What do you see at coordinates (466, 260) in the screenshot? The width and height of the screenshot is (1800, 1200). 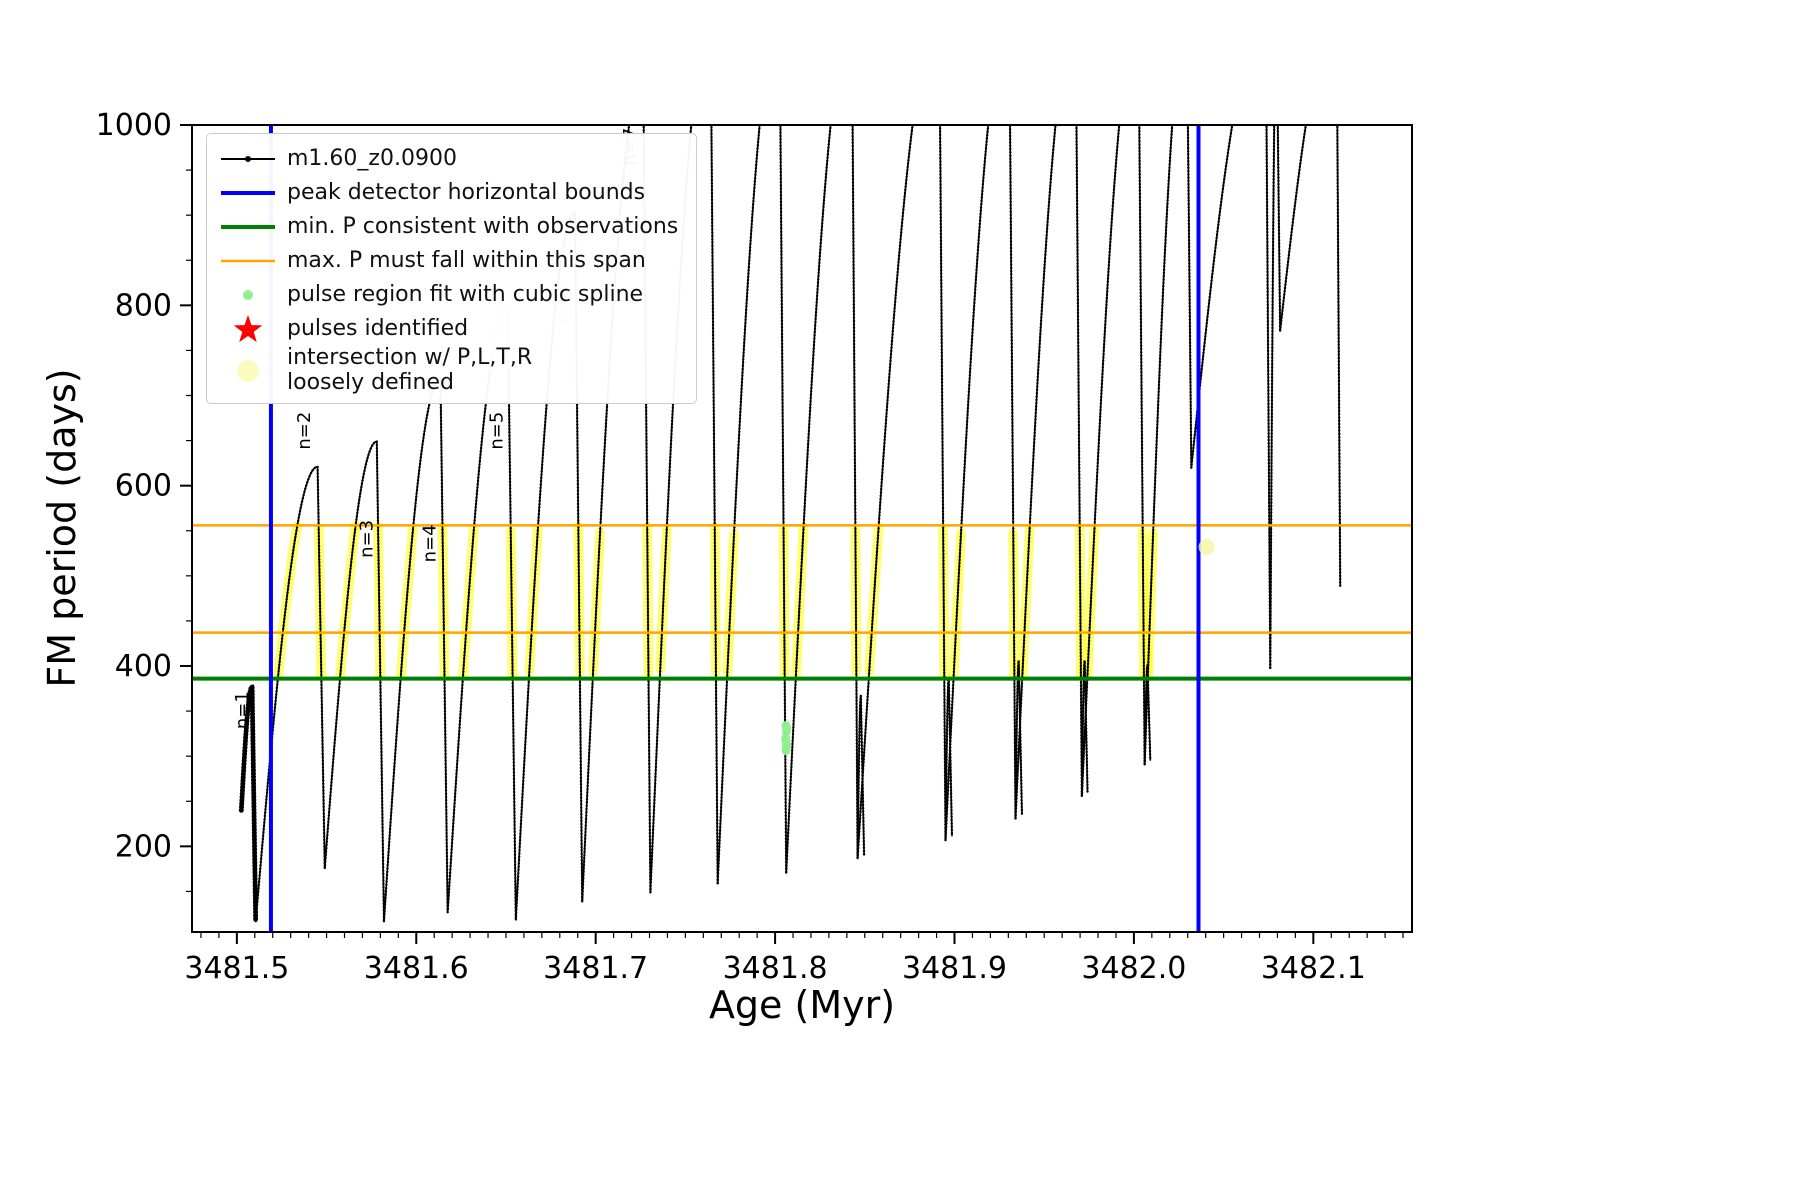 I see `legend-label: max. P must fall within this span` at bounding box center [466, 260].